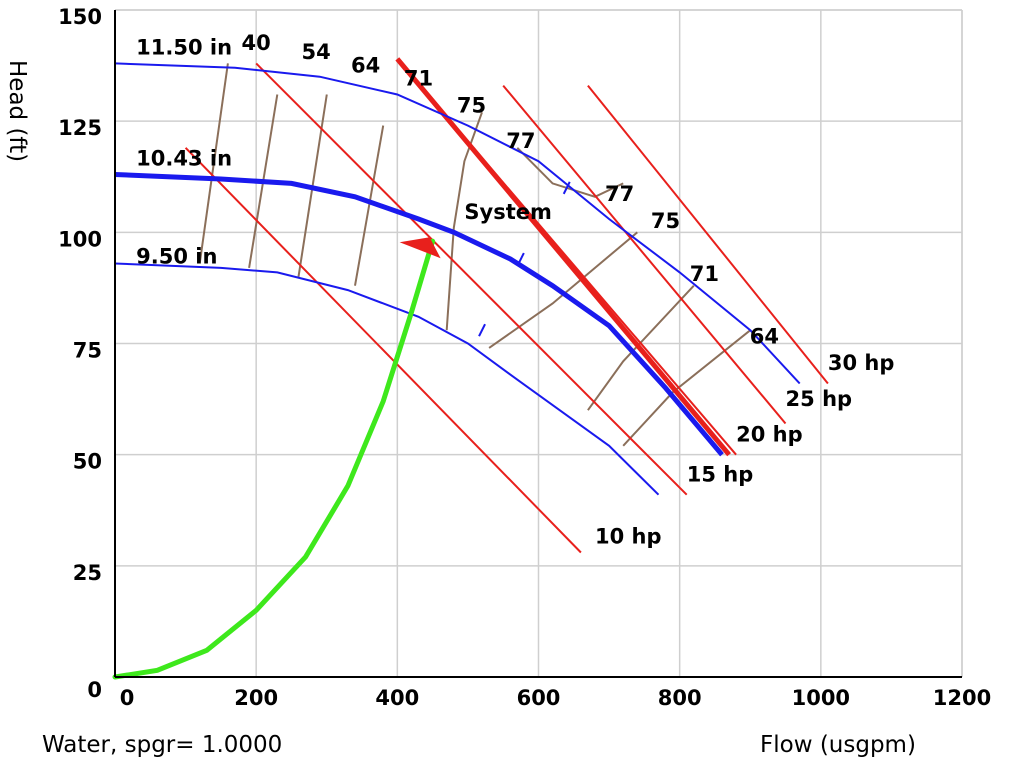  I want to click on x-tick-label: 1000, so click(821, 698).